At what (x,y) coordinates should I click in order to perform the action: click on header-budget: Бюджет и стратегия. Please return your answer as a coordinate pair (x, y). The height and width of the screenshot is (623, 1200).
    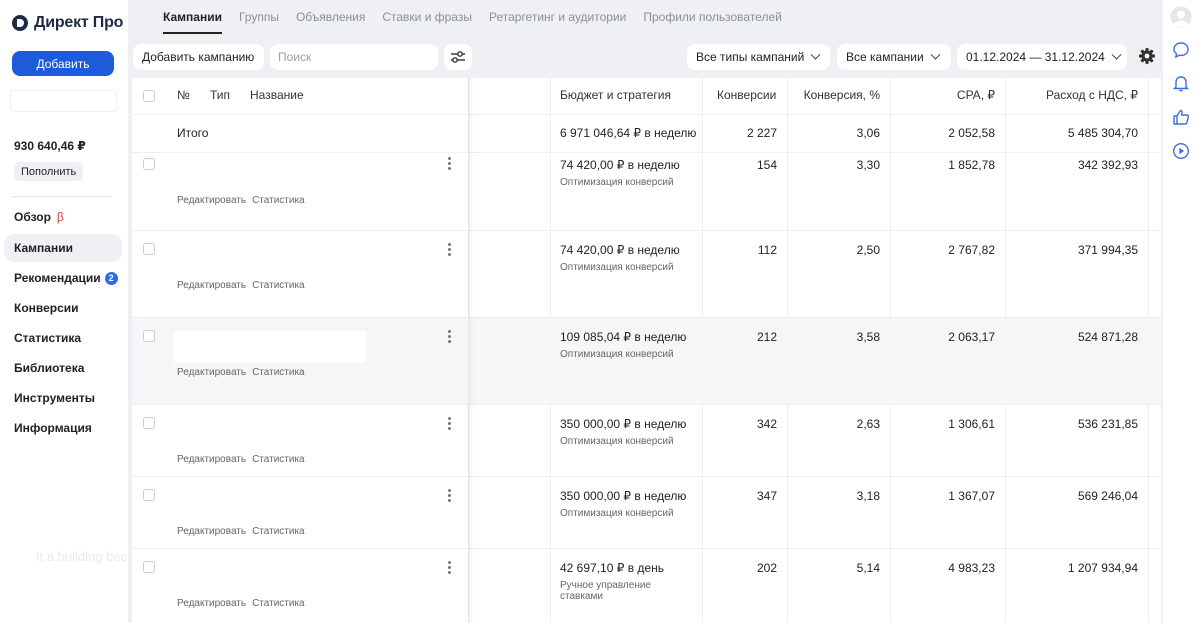
    Looking at the image, I should click on (615, 95).